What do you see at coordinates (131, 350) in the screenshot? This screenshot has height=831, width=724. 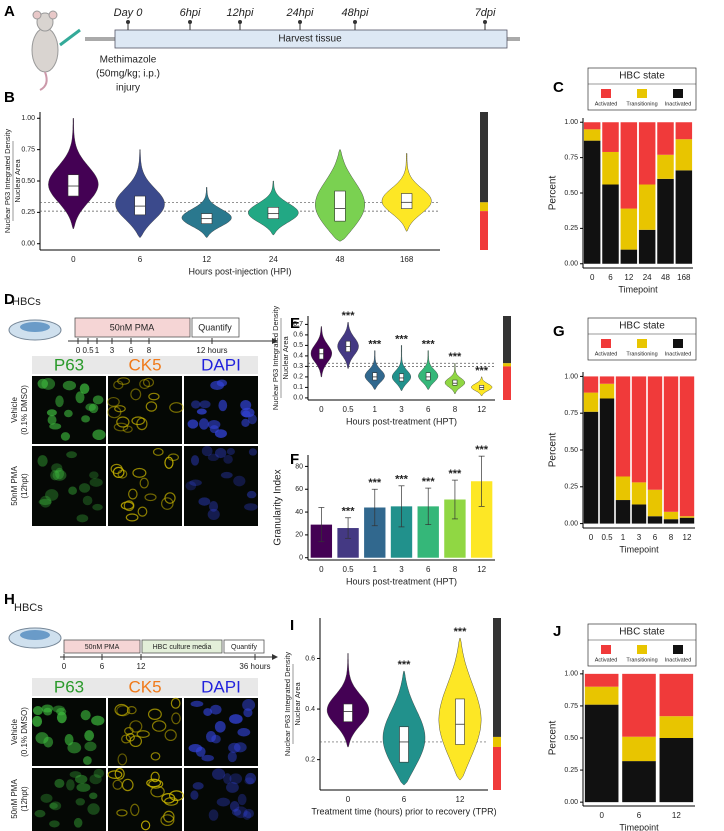 I see `tick-label: 6` at bounding box center [131, 350].